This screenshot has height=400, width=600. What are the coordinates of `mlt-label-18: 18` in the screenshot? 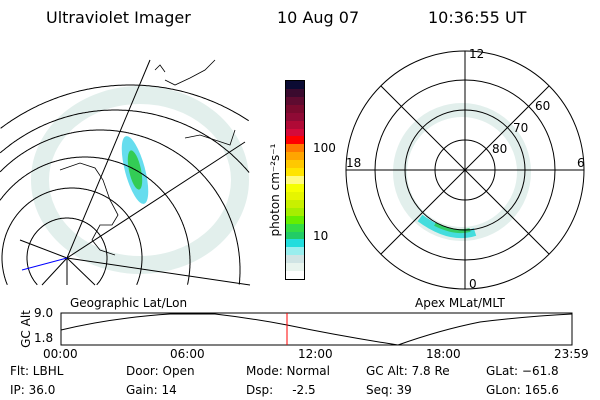 It's located at (354, 163).